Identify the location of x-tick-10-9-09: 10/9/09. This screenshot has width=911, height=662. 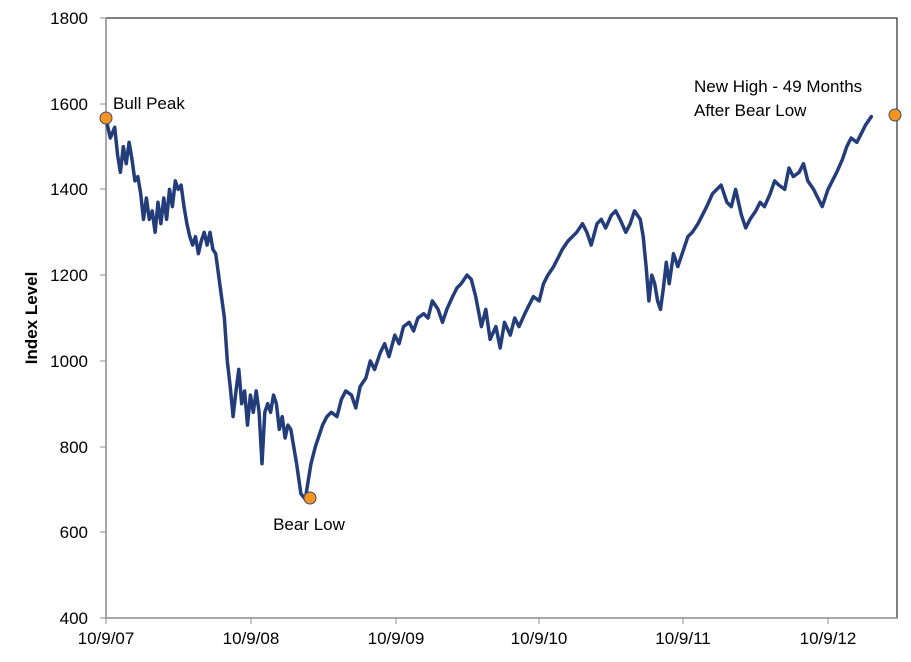
(396, 638).